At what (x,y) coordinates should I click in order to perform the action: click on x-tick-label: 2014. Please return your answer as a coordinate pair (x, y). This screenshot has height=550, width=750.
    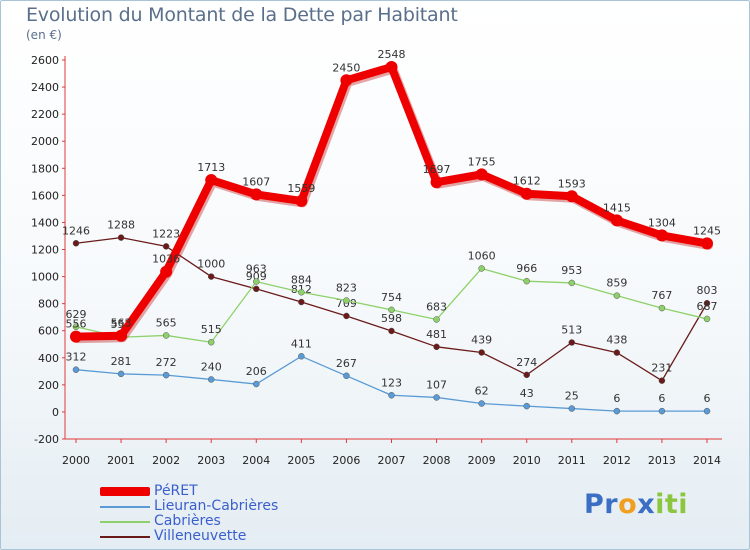
    Looking at the image, I should click on (707, 460).